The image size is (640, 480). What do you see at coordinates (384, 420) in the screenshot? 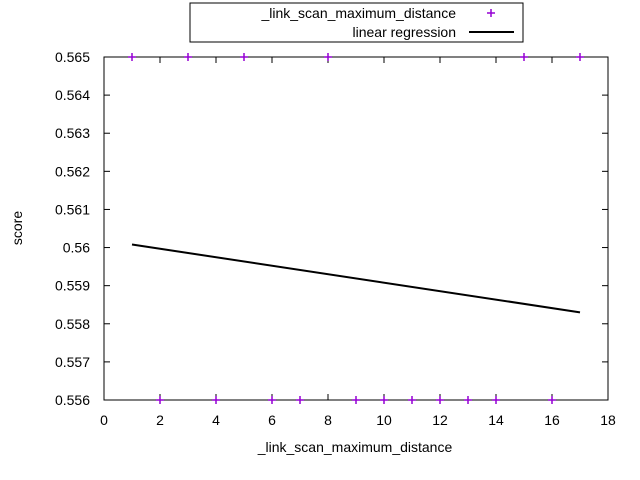
I see `x-tick-label: 10` at bounding box center [384, 420].